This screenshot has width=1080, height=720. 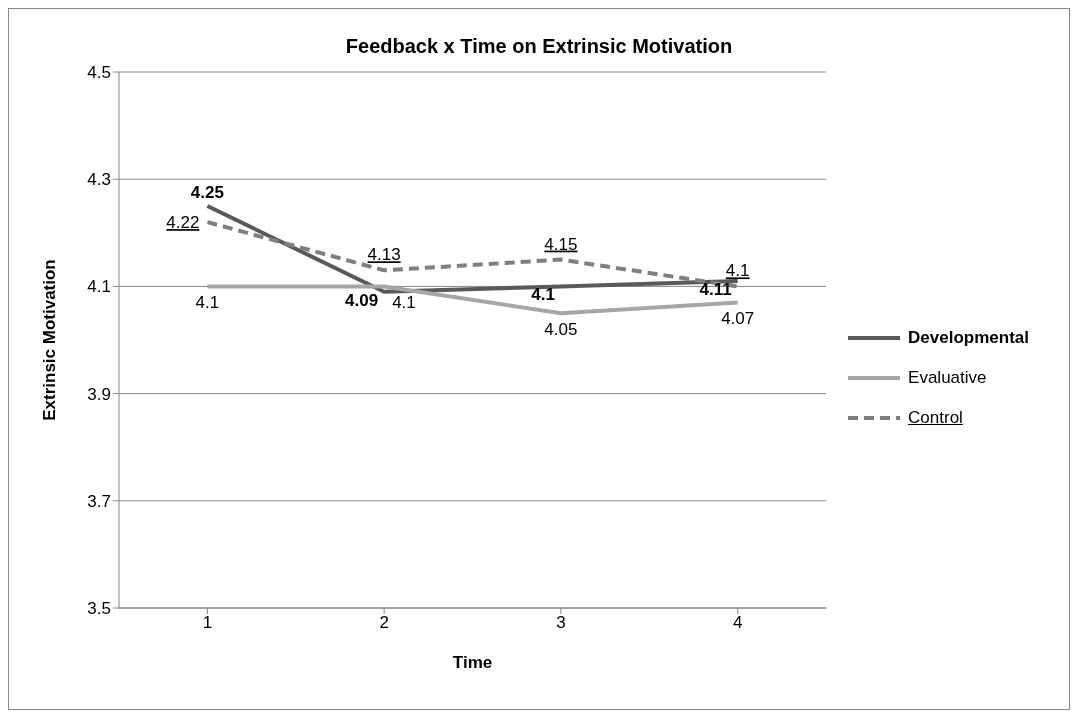 What do you see at coordinates (935, 418) in the screenshot?
I see `legend-label: Control` at bounding box center [935, 418].